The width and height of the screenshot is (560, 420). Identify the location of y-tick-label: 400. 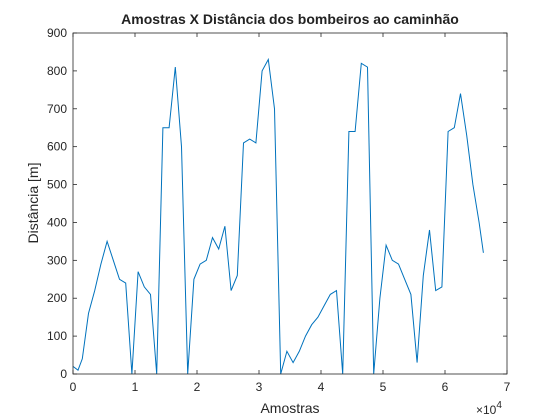
(57, 222).